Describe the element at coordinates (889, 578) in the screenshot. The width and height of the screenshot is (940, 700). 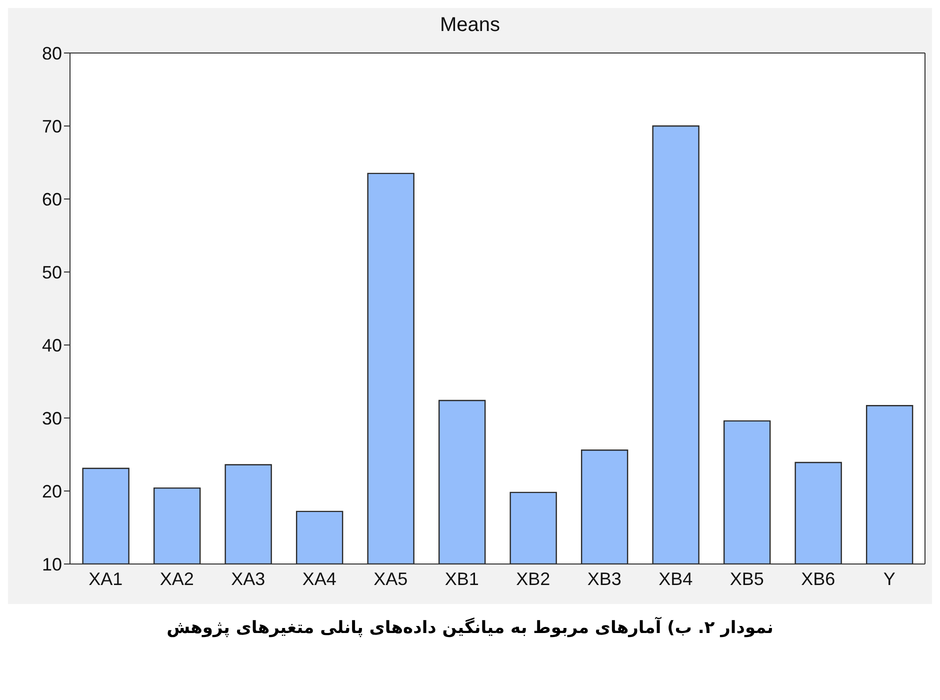
I see `x-tick-label: Y` at that location.